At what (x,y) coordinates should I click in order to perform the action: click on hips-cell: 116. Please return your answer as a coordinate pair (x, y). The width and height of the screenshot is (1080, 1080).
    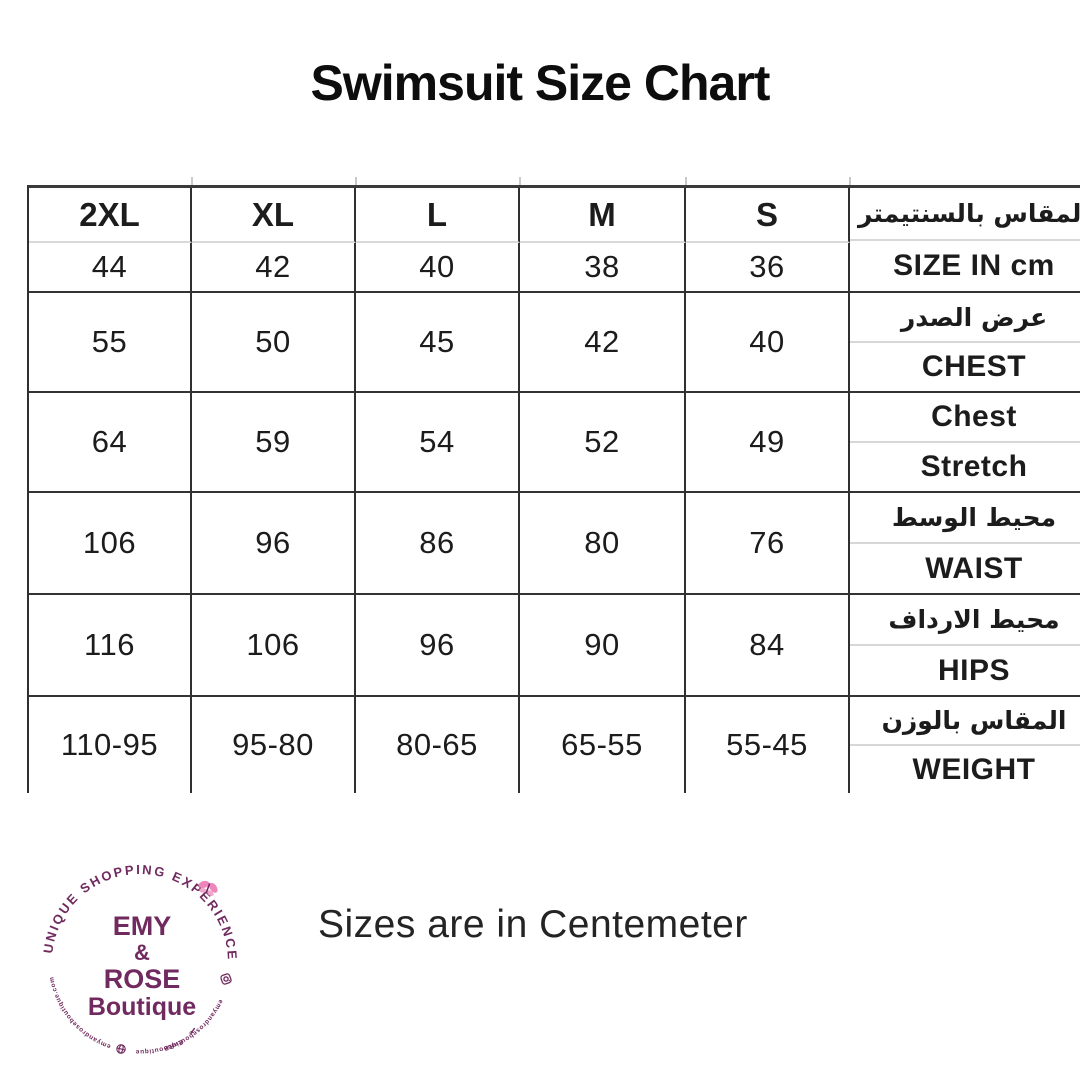
    Looking at the image, I should click on (110, 646).